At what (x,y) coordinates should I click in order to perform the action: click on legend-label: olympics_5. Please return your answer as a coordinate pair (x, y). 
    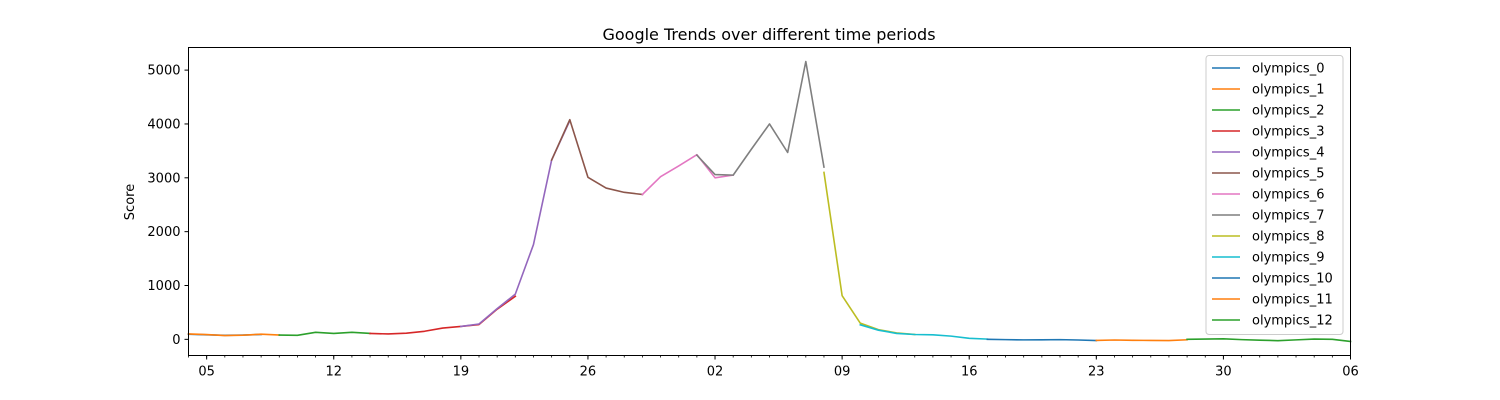
    Looking at the image, I should click on (1288, 174).